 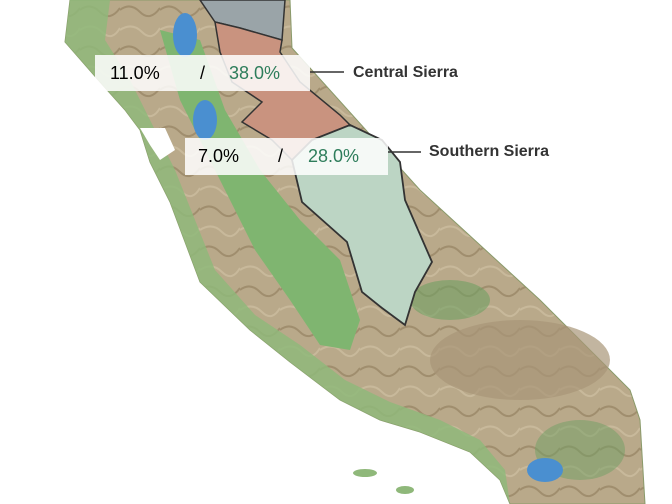 I want to click on region-label: Central Sierra, so click(x=405, y=72).